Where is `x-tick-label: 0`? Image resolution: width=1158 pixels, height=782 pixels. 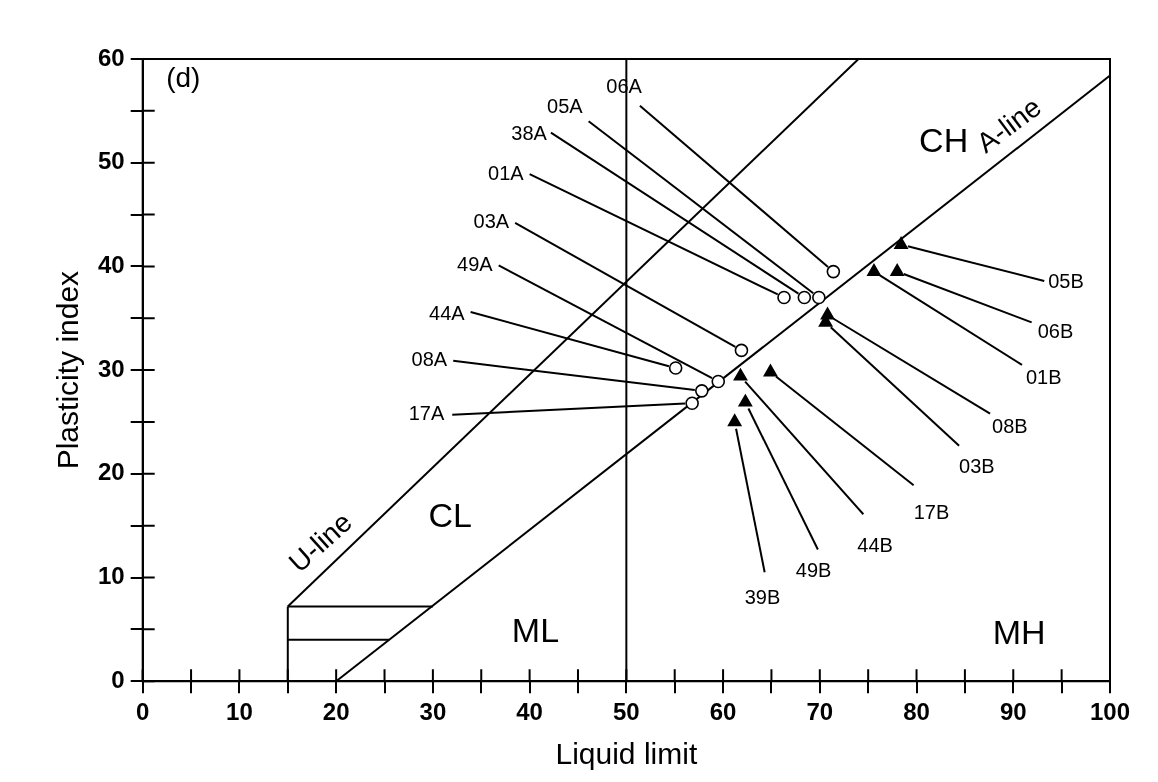
x-tick-label: 0 is located at coordinates (143, 712).